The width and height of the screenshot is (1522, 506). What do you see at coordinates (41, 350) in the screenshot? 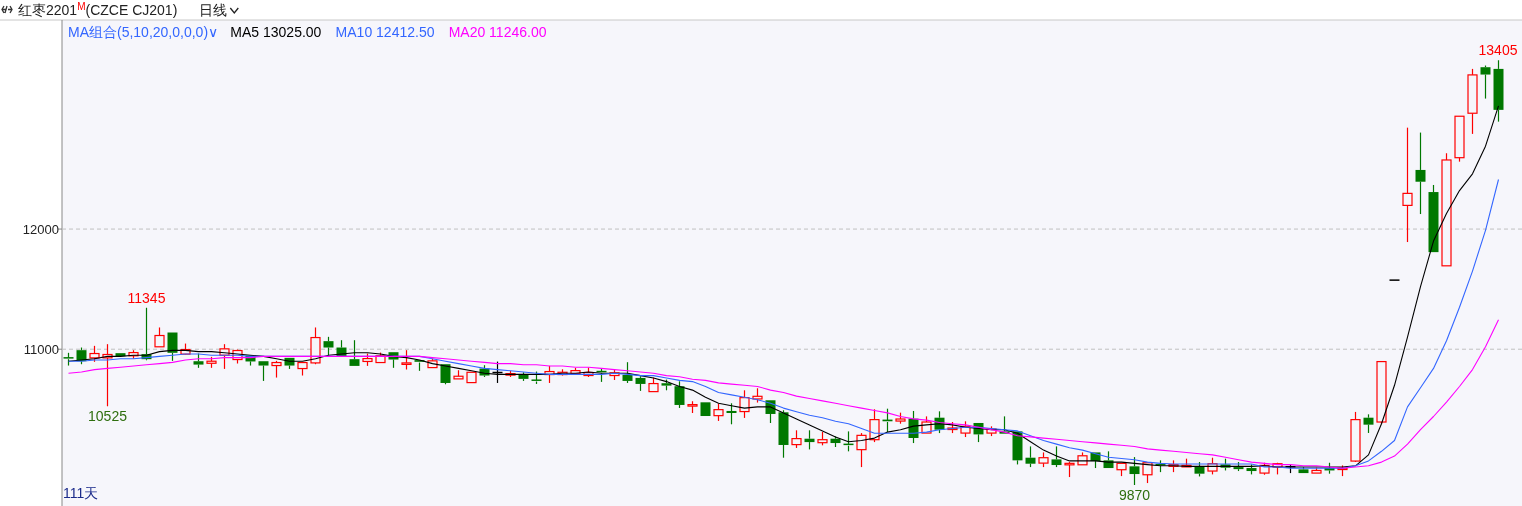
I see `y-tick-label: 11000` at bounding box center [41, 350].